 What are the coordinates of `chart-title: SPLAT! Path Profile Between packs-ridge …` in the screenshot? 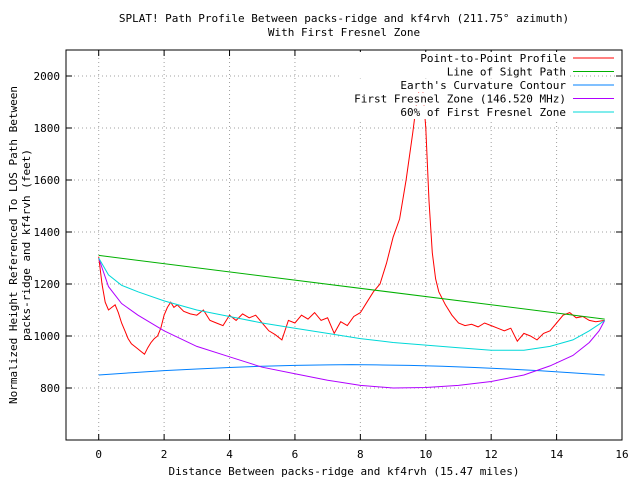 It's located at (344, 18).